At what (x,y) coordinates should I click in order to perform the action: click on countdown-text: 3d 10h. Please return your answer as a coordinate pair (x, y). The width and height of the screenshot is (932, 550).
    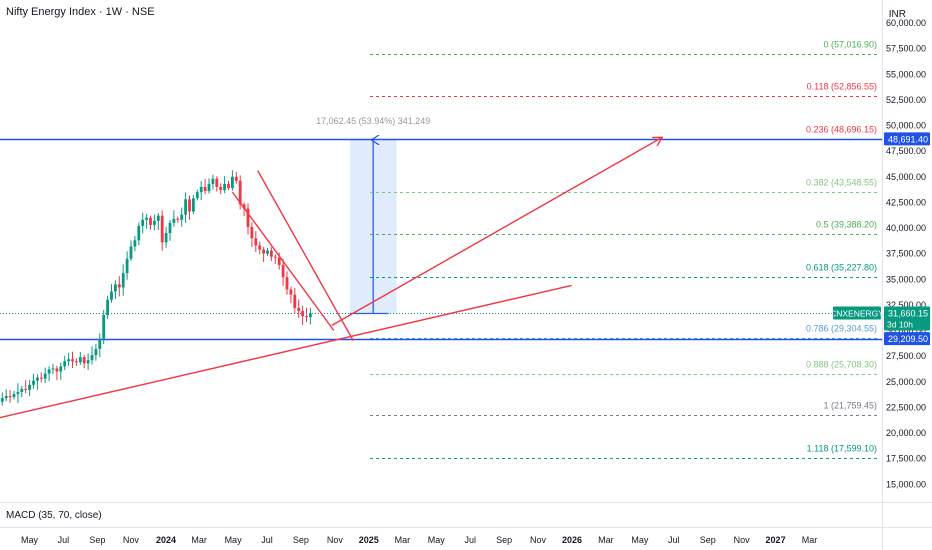
    Looking at the image, I should click on (900, 324).